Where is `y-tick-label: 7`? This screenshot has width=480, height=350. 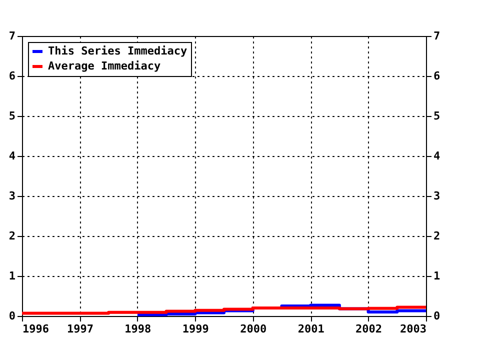
y-tick-label: 7 is located at coordinates (12, 36).